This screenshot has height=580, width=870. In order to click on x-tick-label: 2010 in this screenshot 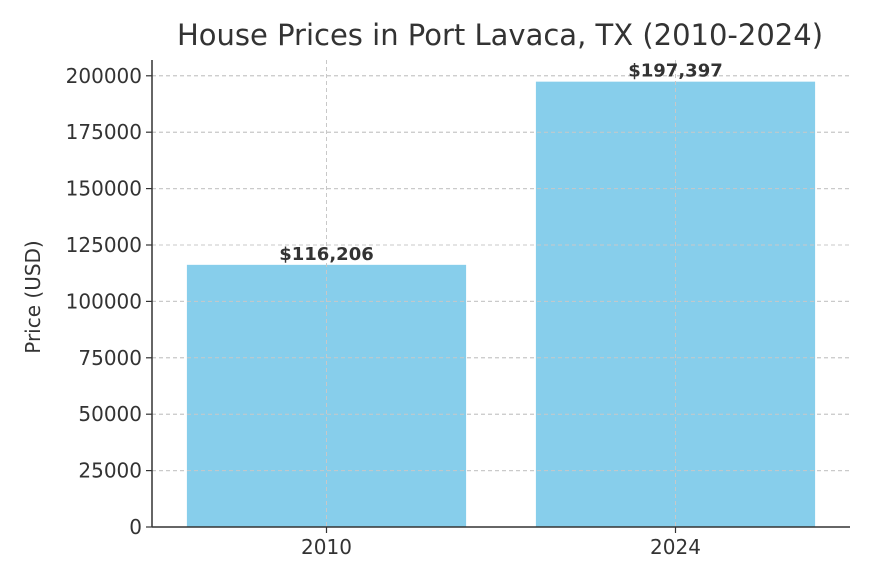, I will do `click(326, 547)`.